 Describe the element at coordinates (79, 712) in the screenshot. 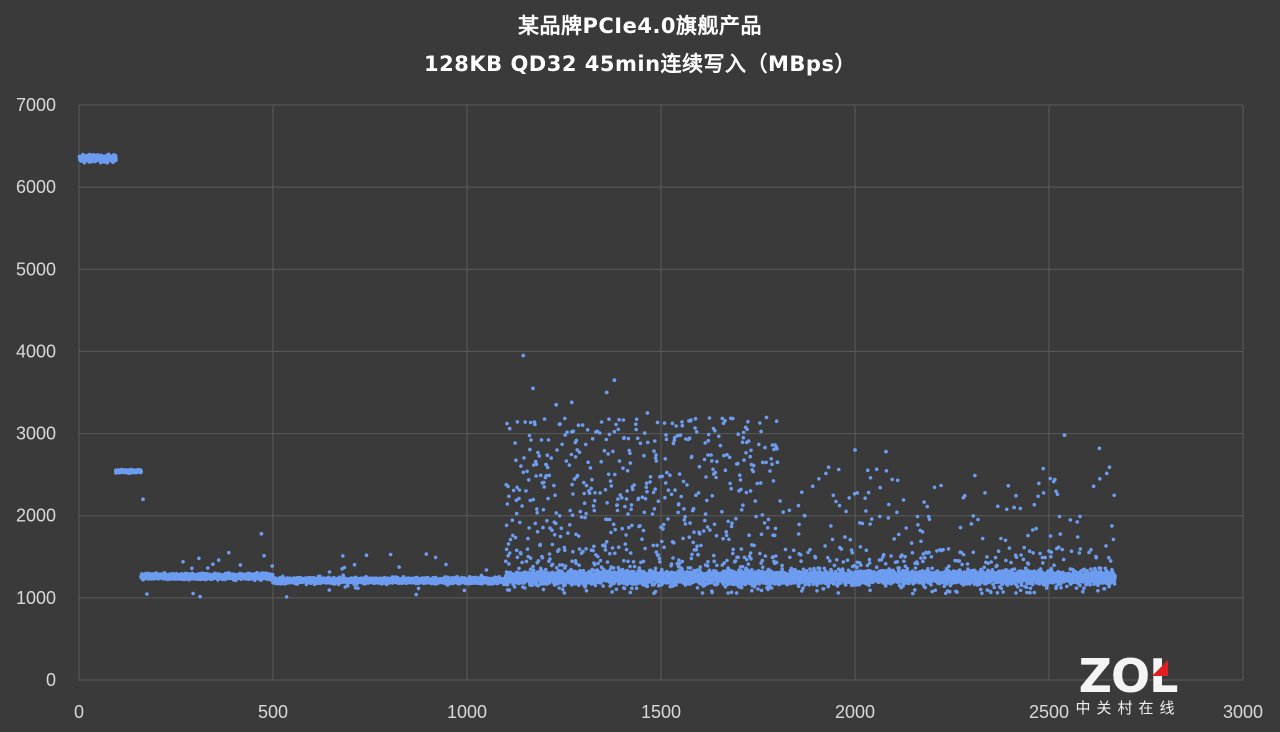

I see `x-tick-label: 0` at that location.